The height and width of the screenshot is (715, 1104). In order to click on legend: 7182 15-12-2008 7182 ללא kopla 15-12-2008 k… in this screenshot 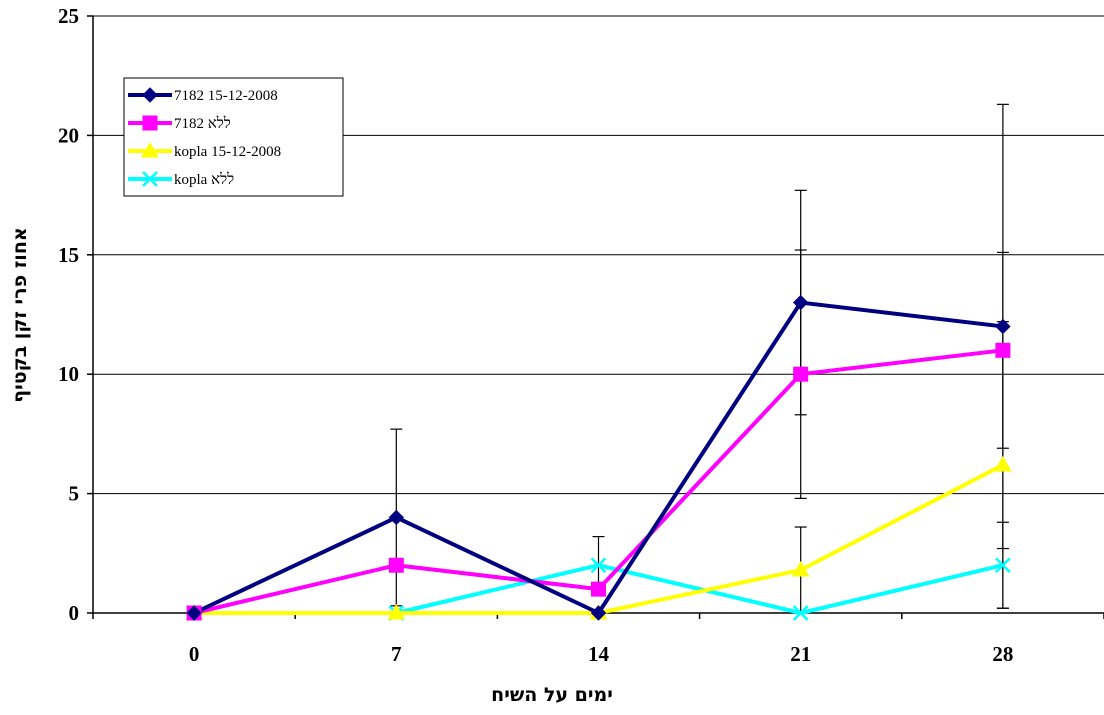, I will do `click(233, 137)`.